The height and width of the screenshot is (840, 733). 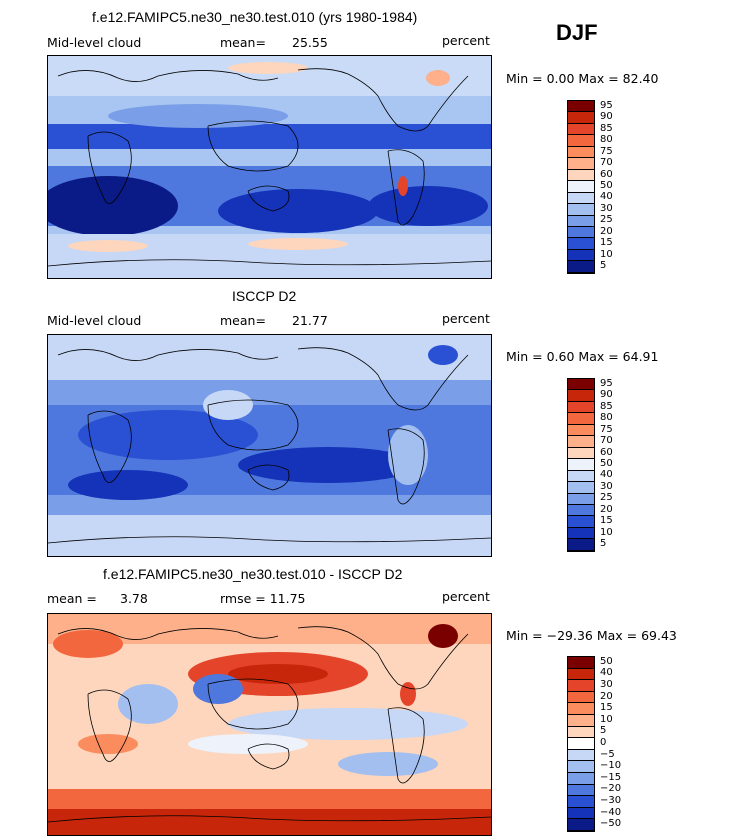 I want to click on colorbar-label: −30, so click(x=611, y=800).